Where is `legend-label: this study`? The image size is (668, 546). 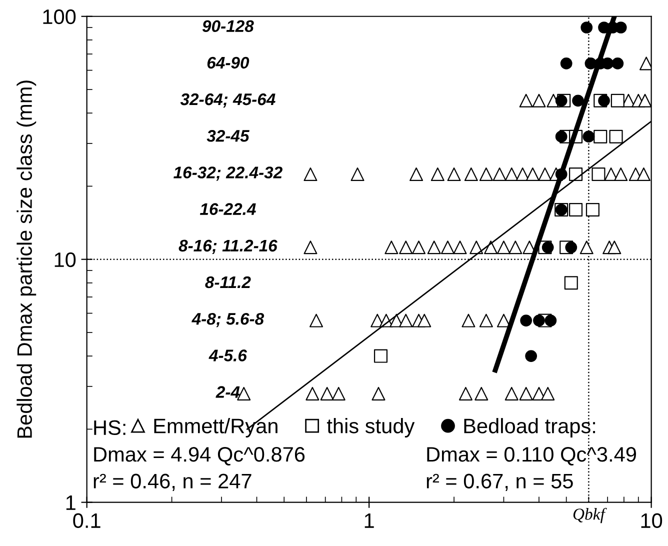
legend-label: this study is located at coordinates (370, 428).